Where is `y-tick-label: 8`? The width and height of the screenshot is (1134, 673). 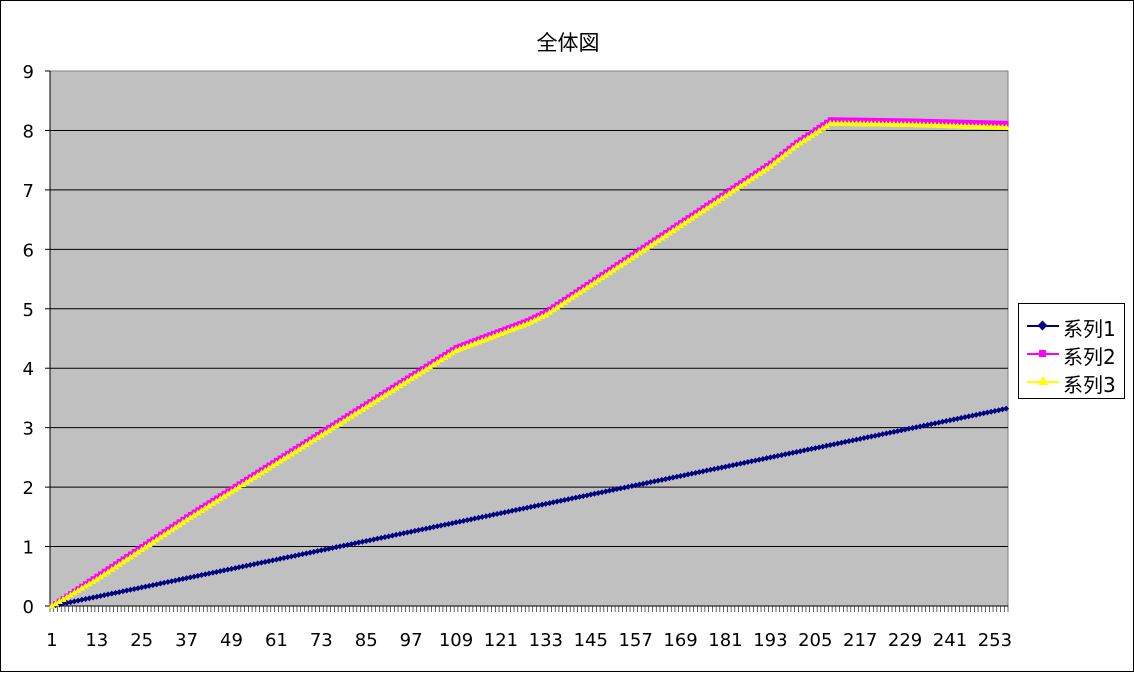 y-tick-label: 8 is located at coordinates (28, 131).